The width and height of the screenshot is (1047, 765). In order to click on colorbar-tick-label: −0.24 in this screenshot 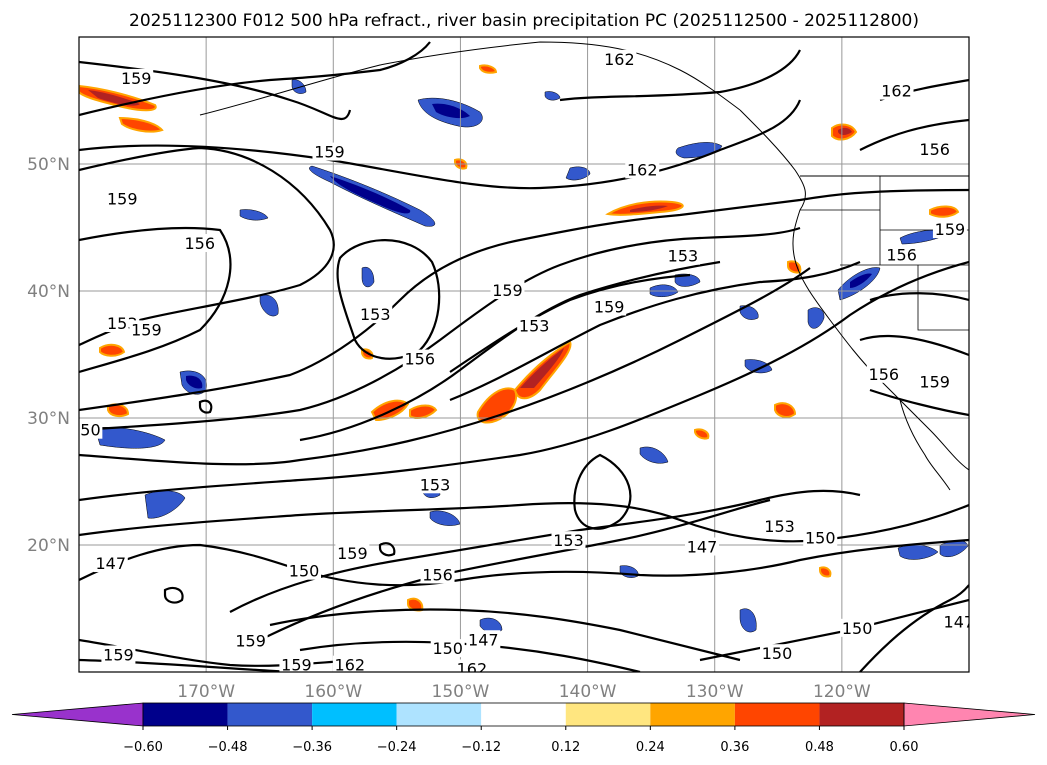, I will do `click(397, 747)`.